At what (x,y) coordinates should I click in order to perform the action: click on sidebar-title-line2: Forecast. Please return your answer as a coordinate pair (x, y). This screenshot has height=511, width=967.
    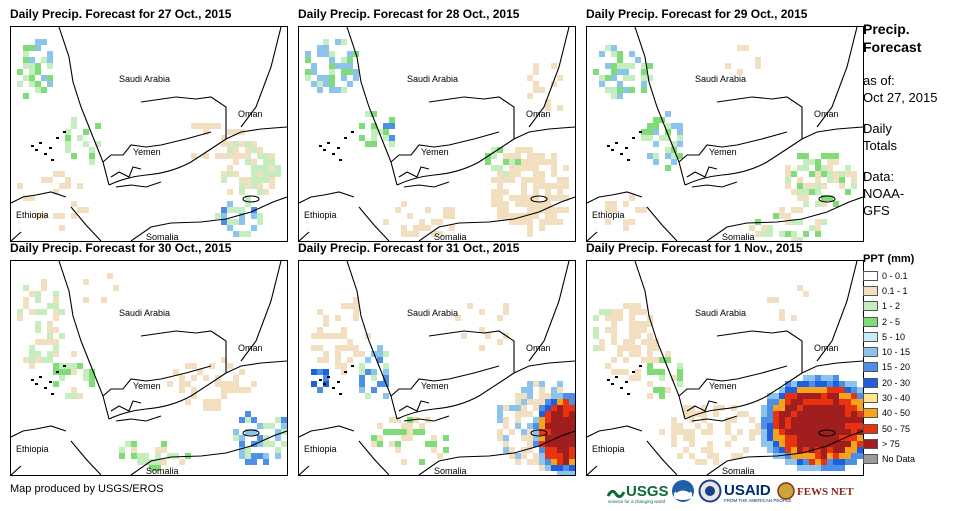
    Looking at the image, I should click on (892, 47).